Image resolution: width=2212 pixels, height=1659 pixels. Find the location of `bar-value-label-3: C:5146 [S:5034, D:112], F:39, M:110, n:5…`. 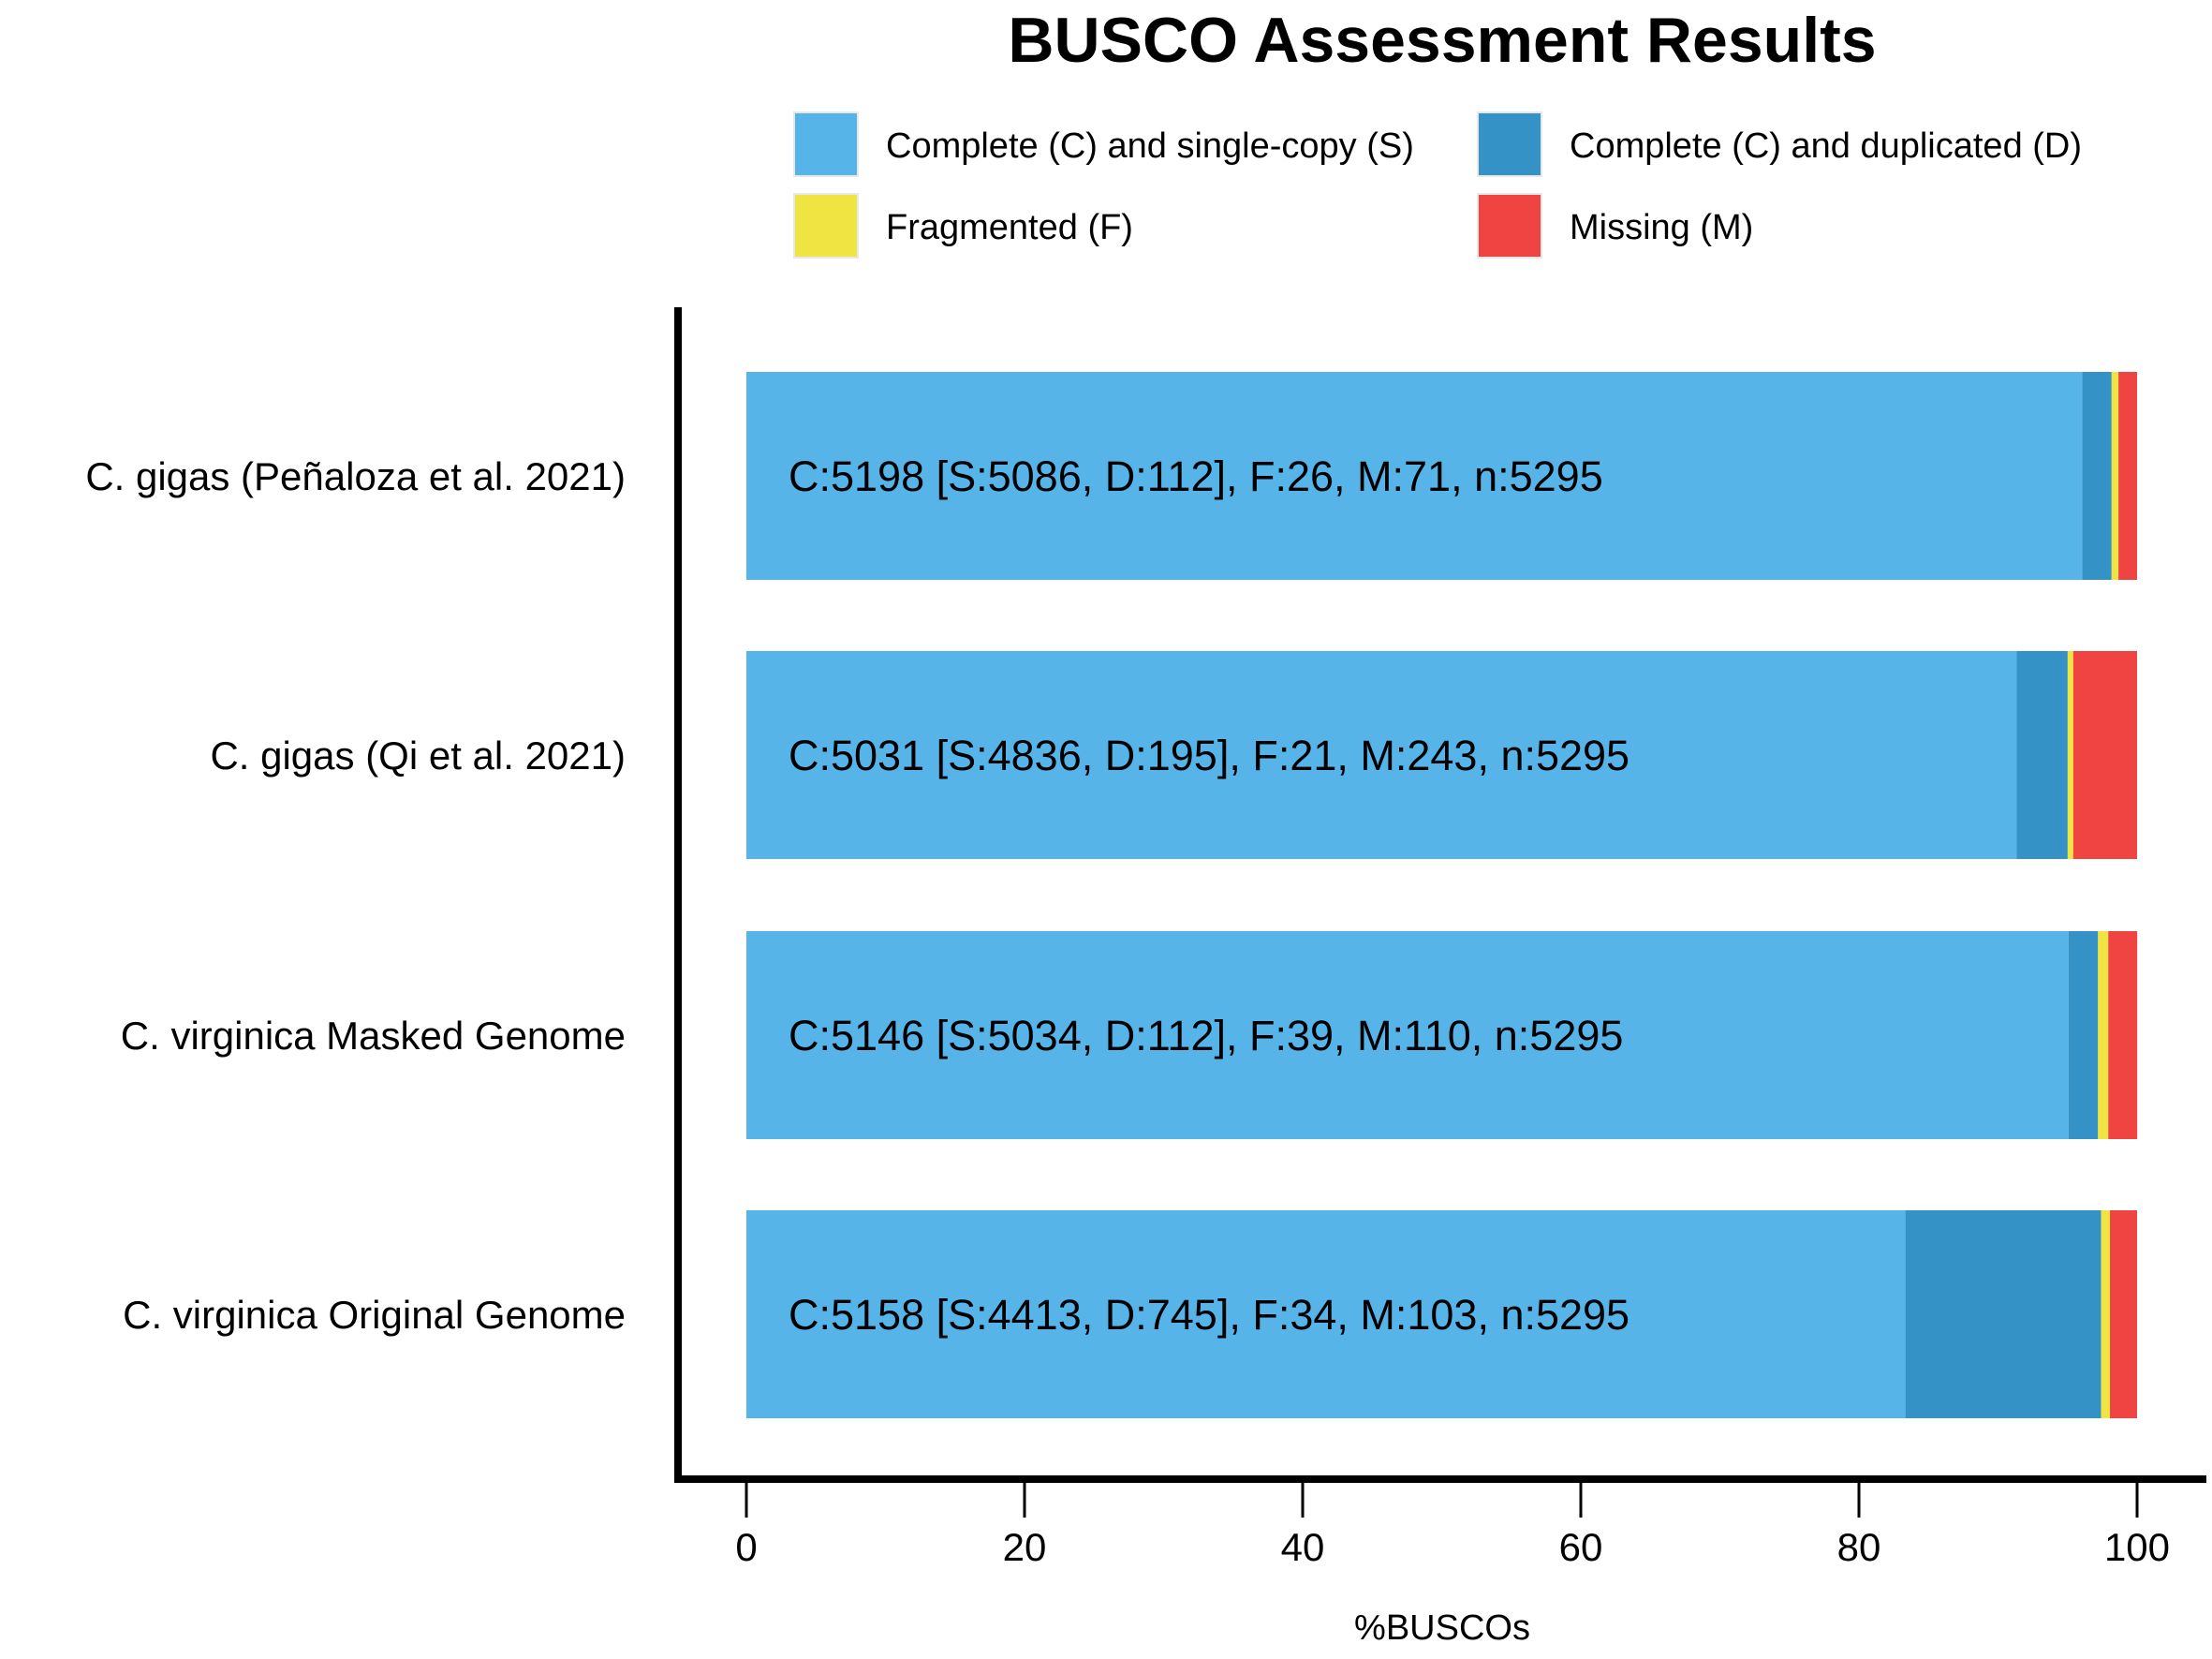

bar-value-label-3: C:5146 [S:5034, D:112], F:39, M:110, n:5… is located at coordinates (1206, 1036).